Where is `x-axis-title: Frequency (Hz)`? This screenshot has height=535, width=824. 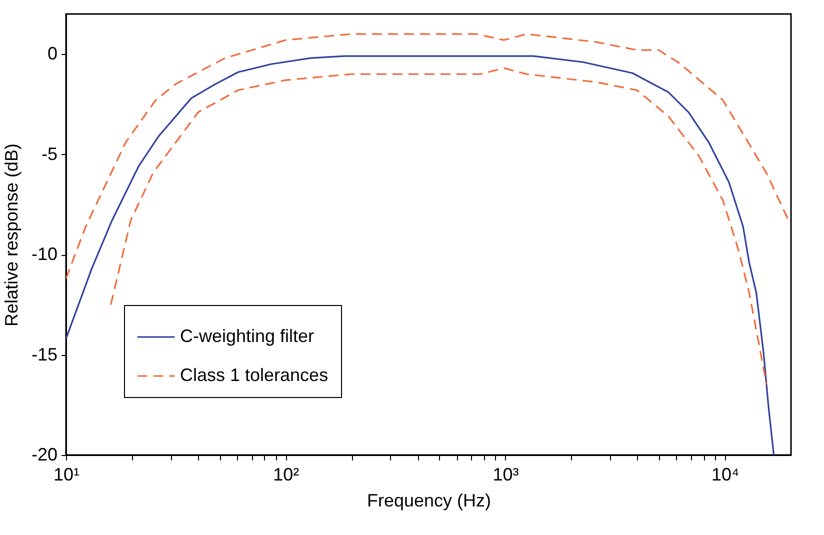
x-axis-title: Frequency (Hz) is located at coordinates (429, 500).